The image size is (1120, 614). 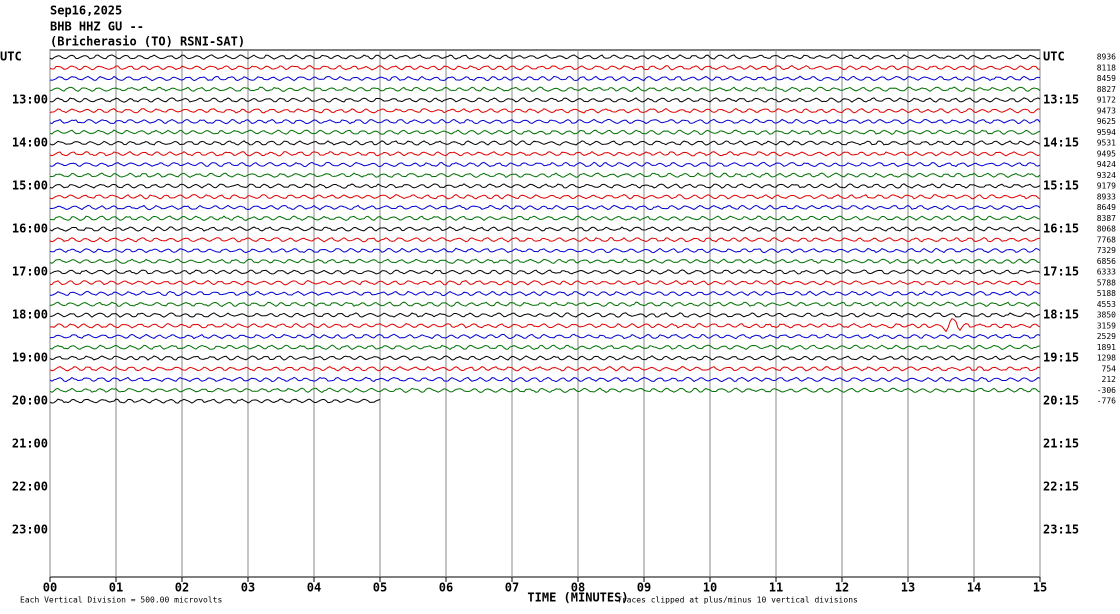 I want to click on hour-label: 23:15, so click(x=1061, y=530).